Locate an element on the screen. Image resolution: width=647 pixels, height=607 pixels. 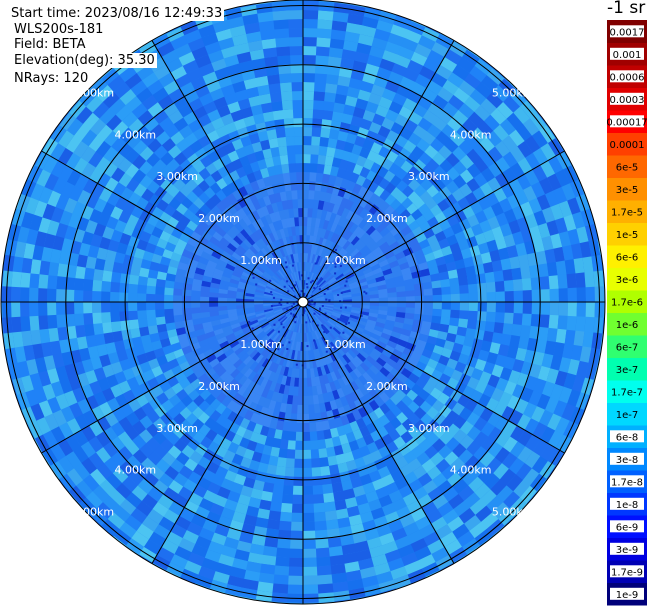
colorbar-segment is located at coordinates (627, 279).